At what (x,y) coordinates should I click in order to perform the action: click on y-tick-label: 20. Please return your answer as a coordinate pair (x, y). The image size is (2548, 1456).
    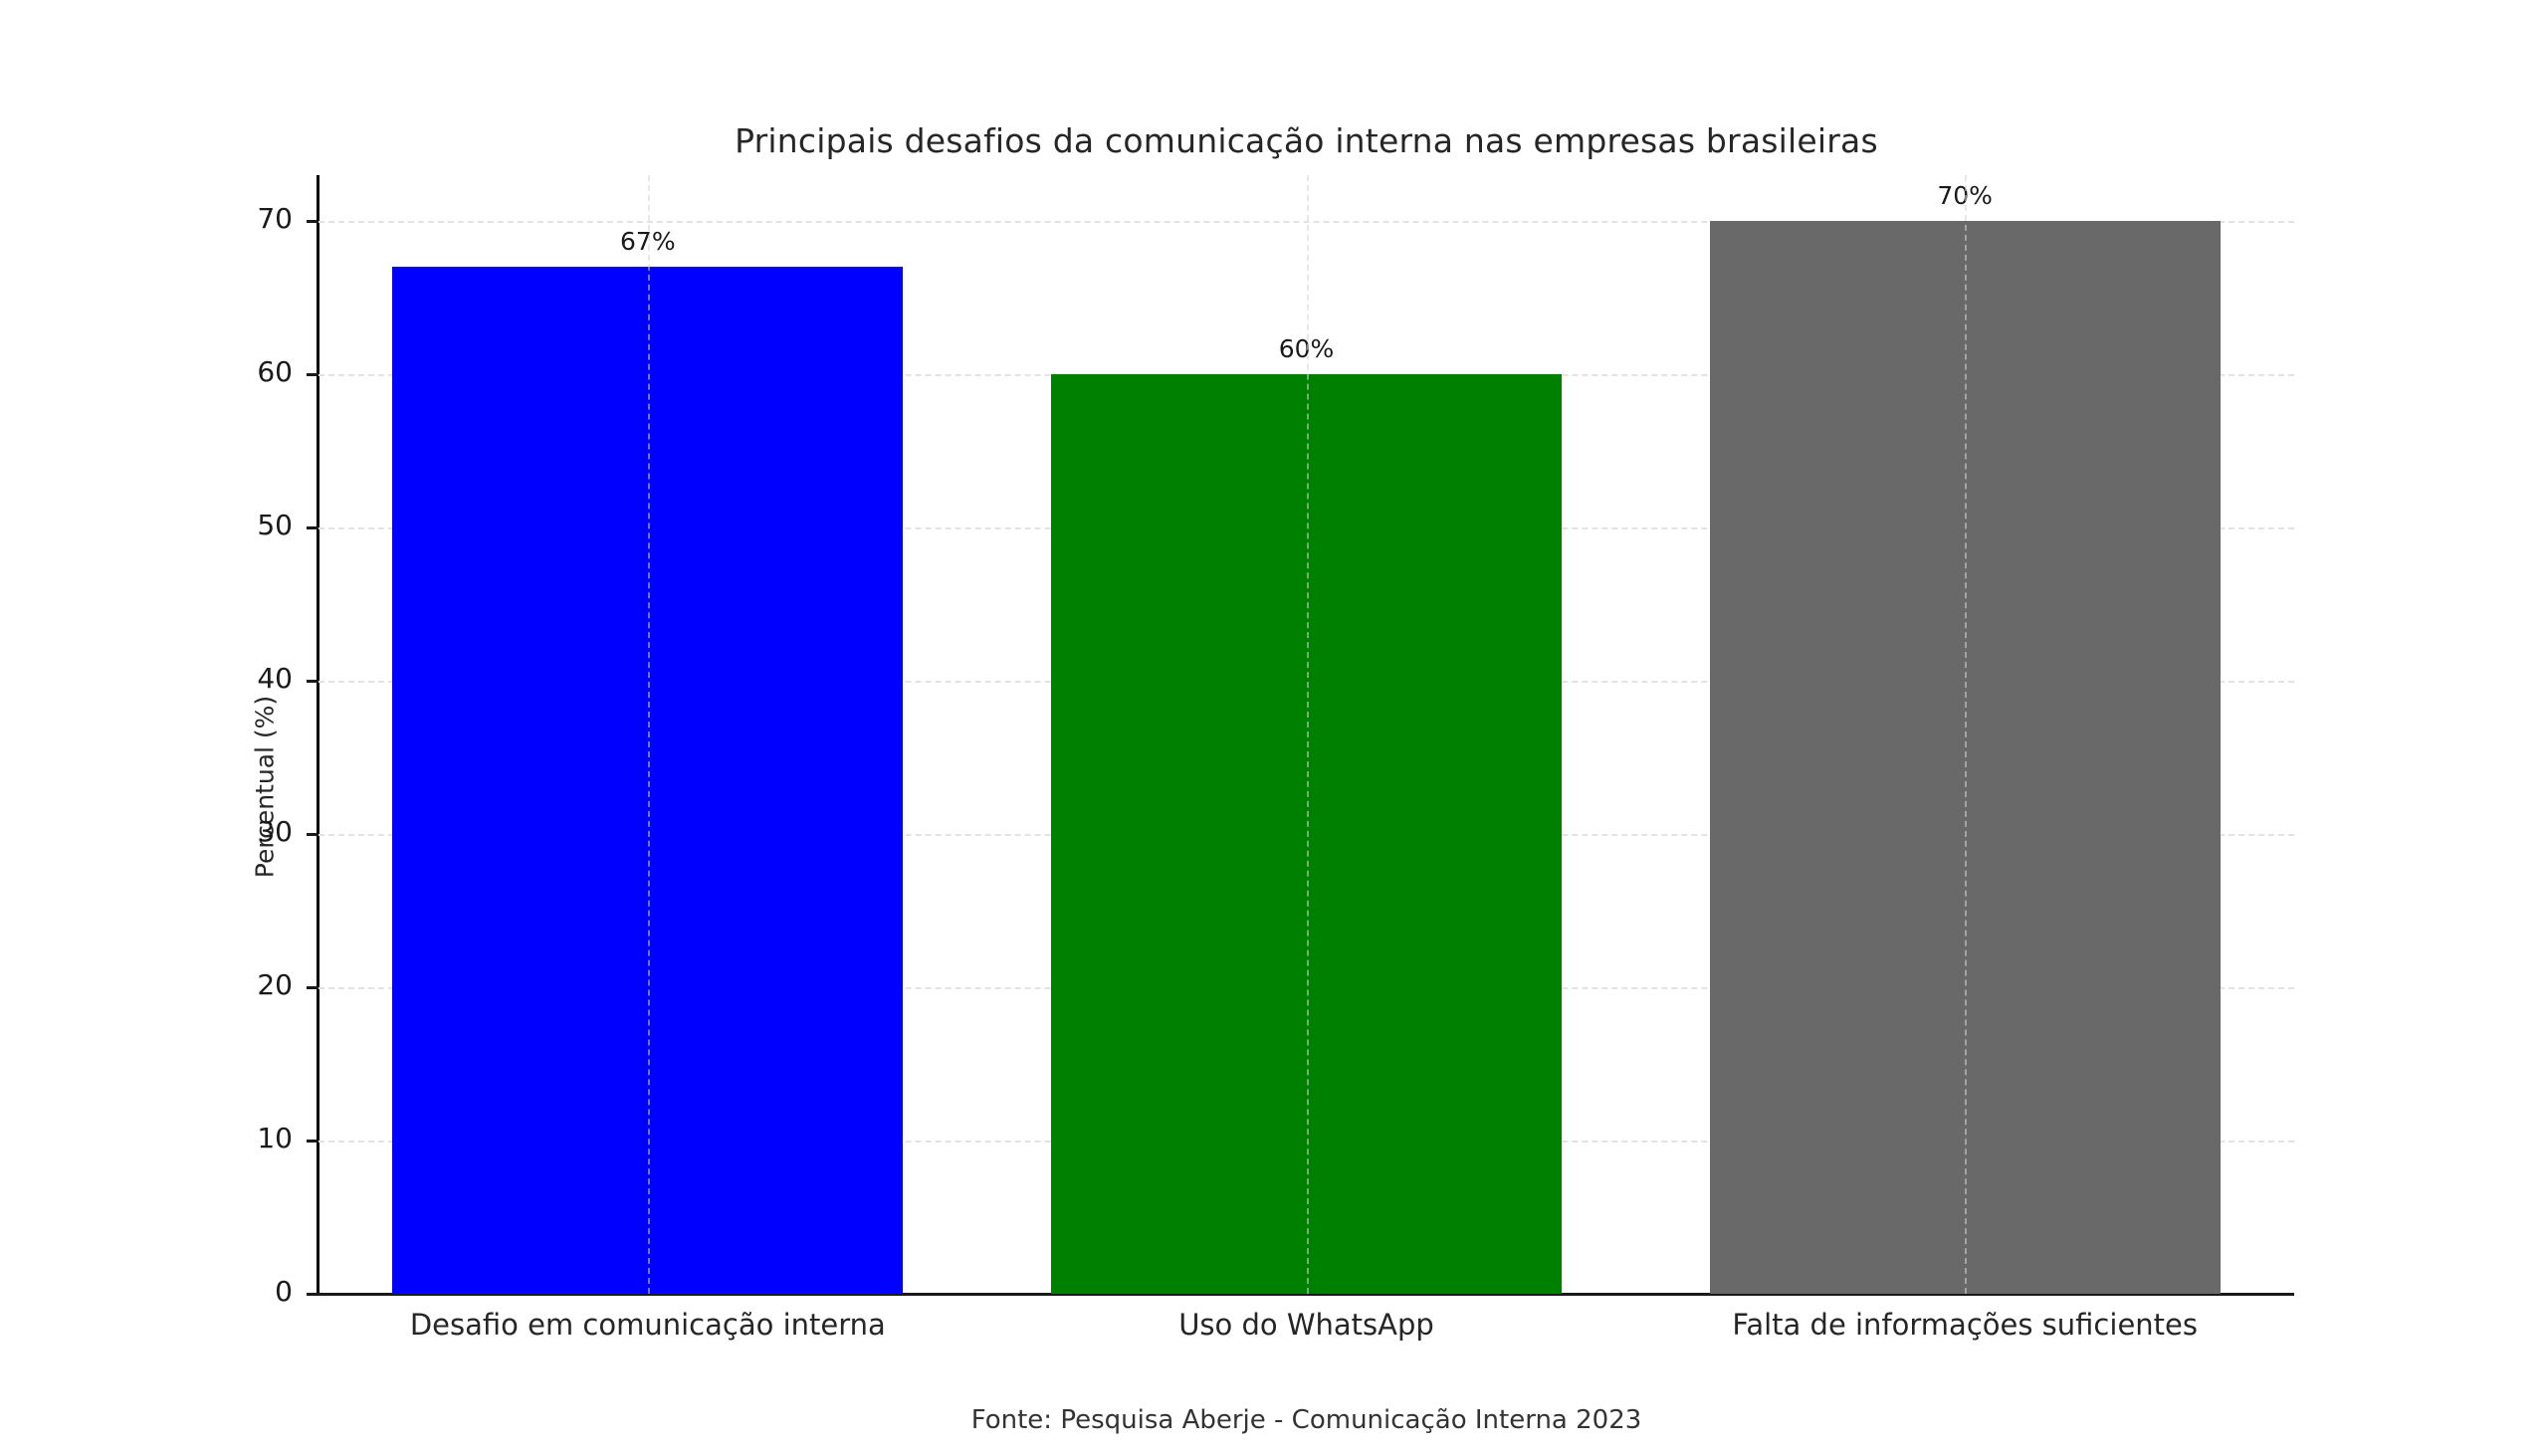
    Looking at the image, I should click on (275, 985).